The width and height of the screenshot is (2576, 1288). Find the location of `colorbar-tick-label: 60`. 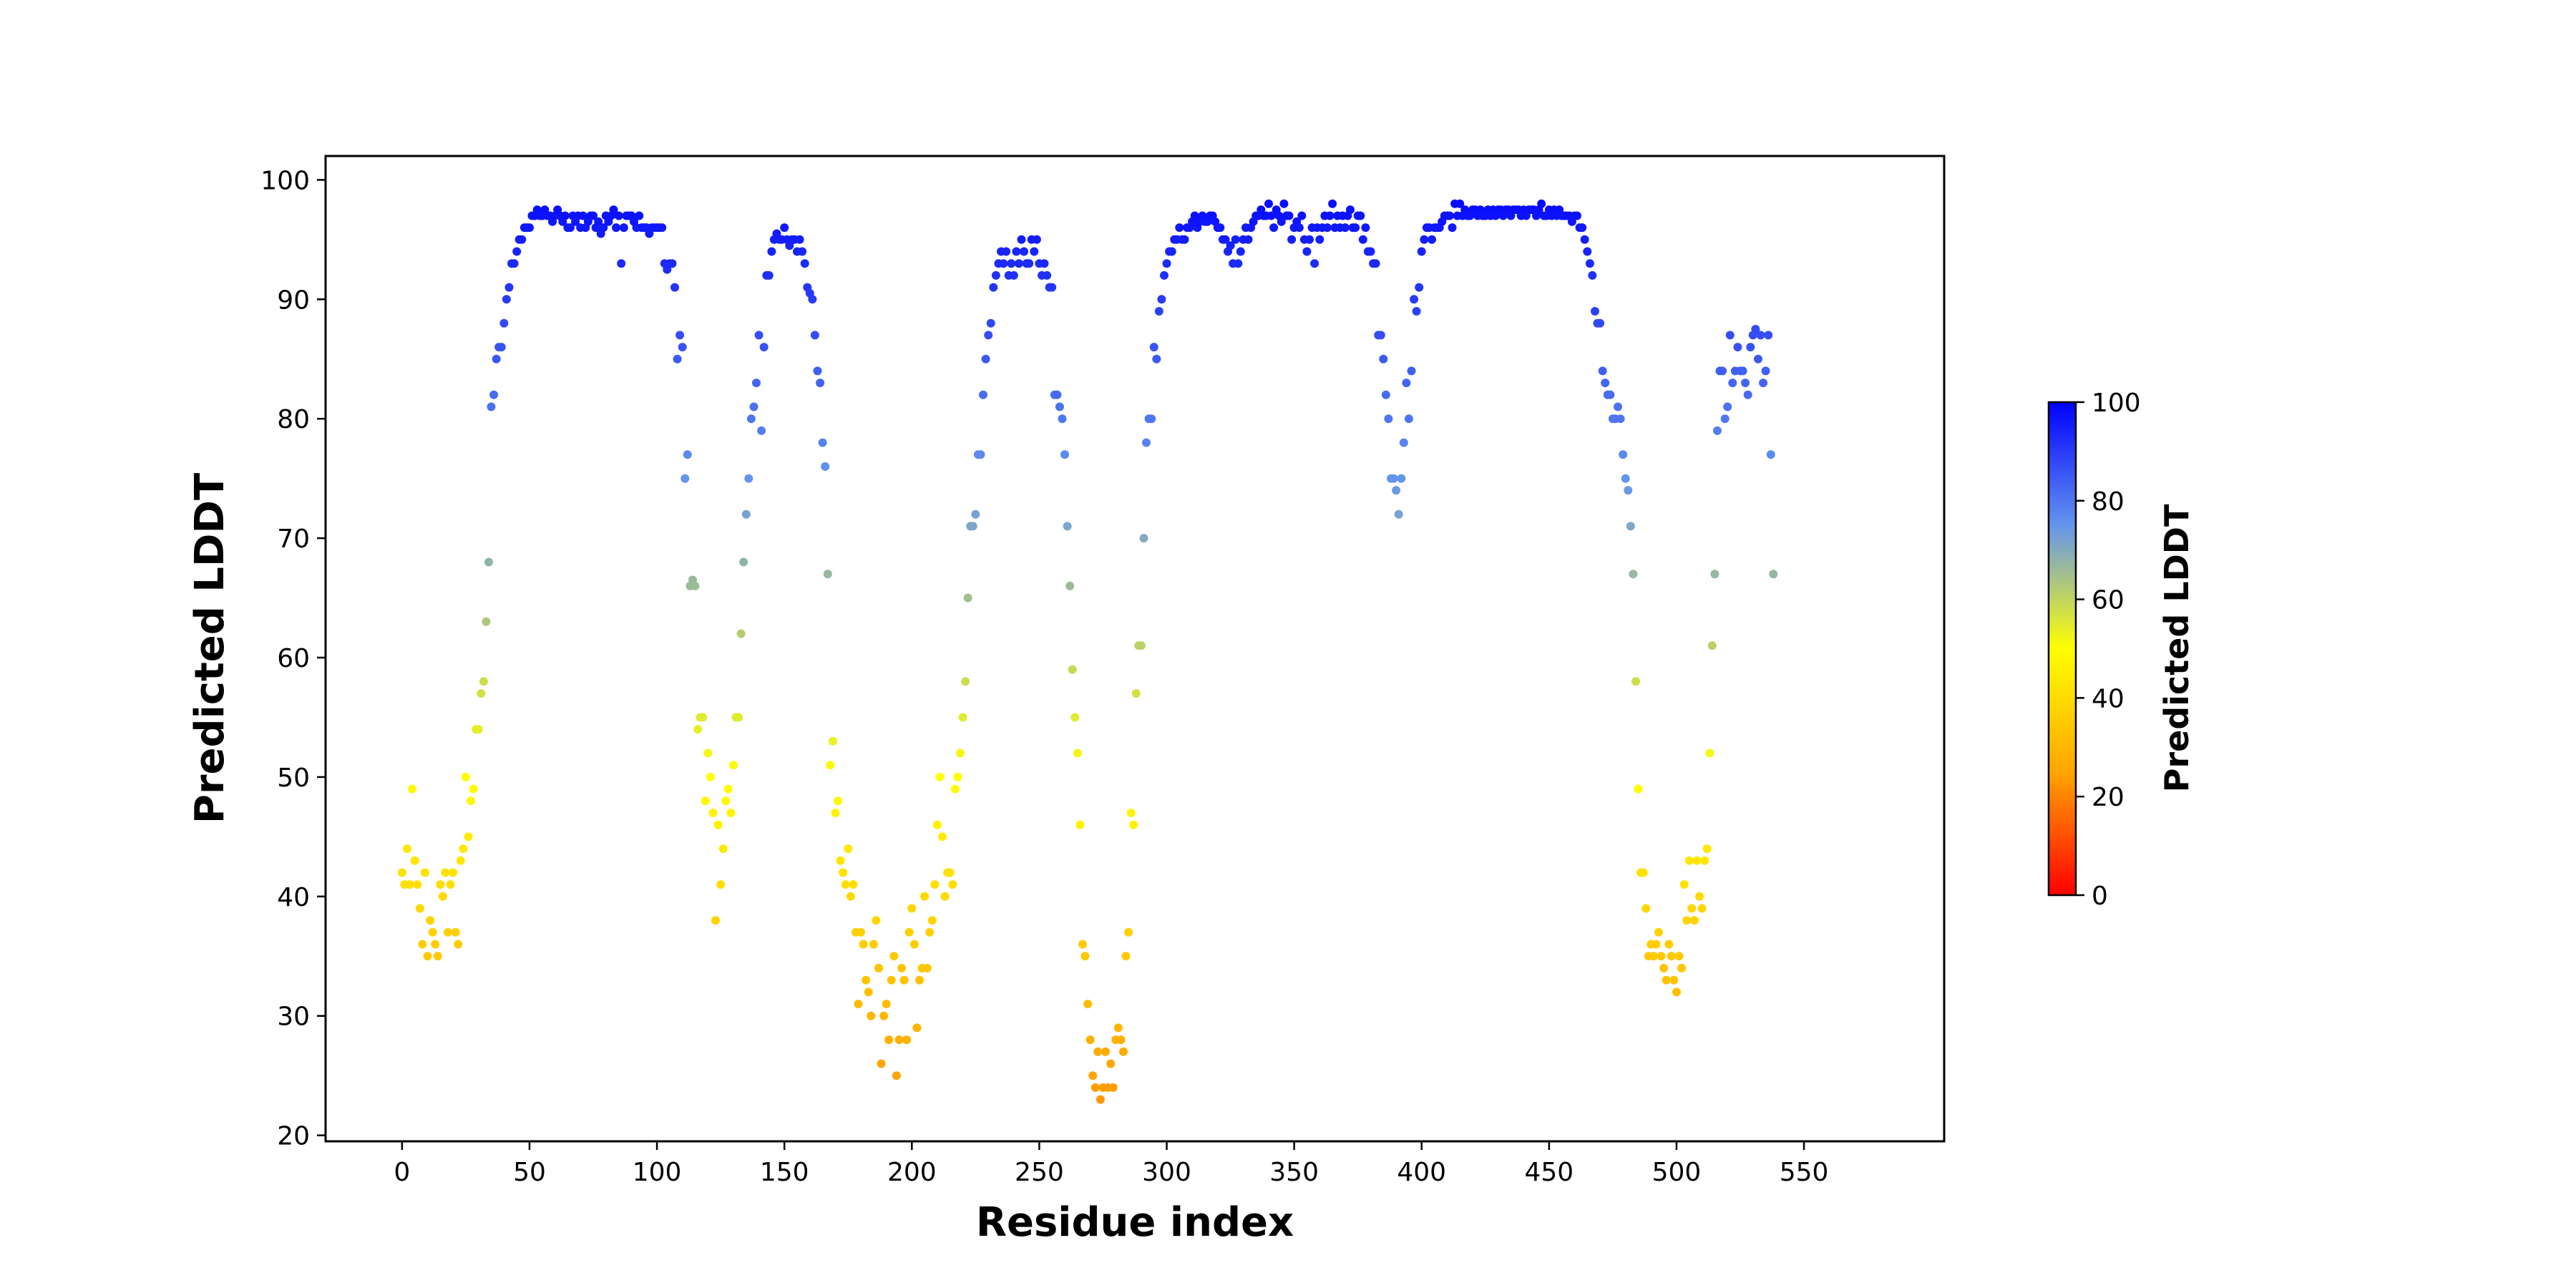

colorbar-tick-label: 60 is located at coordinates (2108, 600).